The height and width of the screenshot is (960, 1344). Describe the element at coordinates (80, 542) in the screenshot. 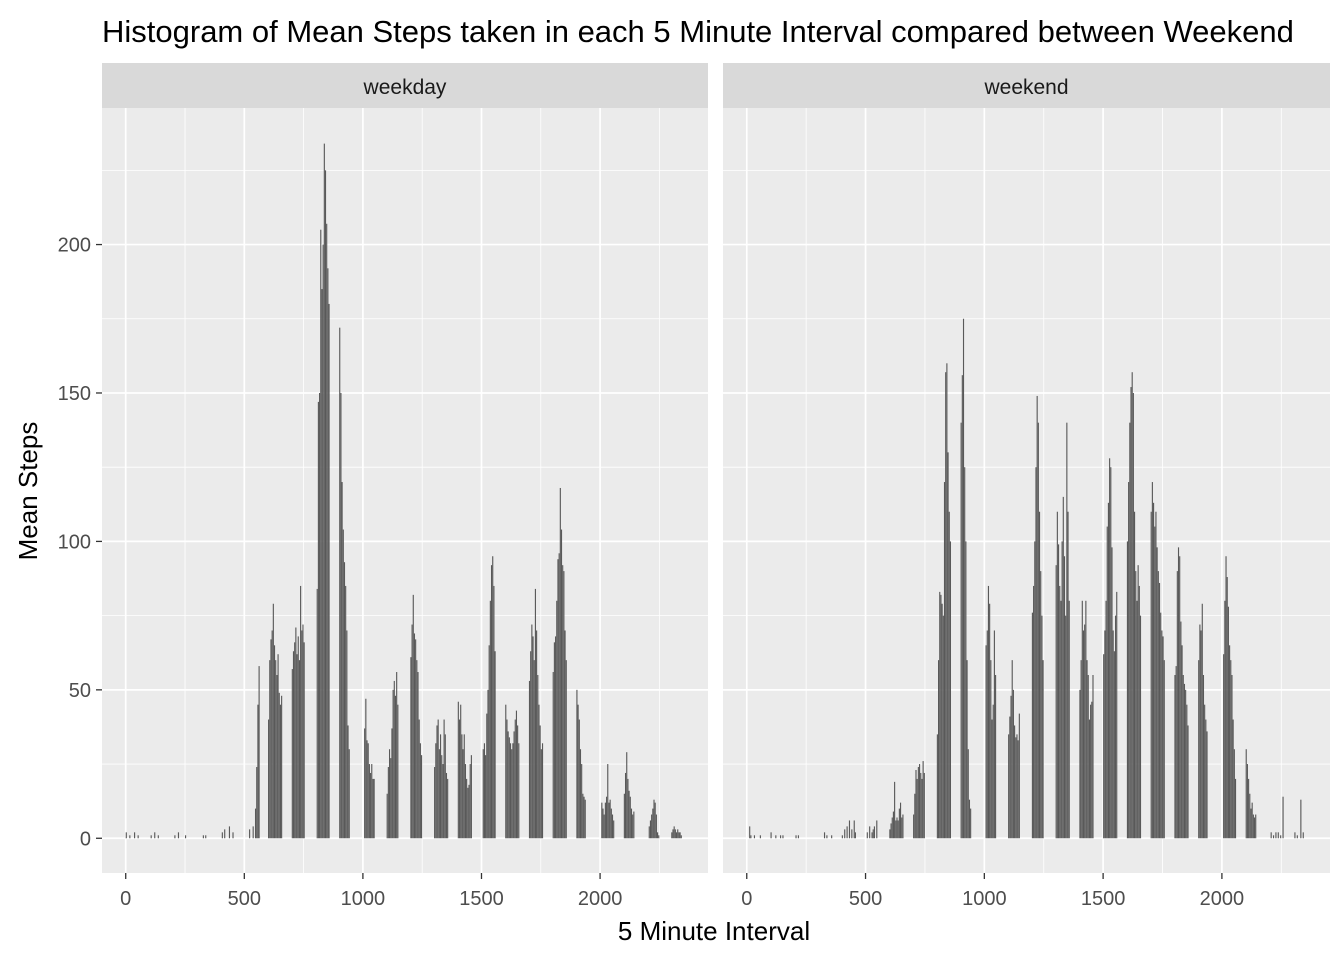

I see `y-axis: 0 50 100 150 200` at that location.